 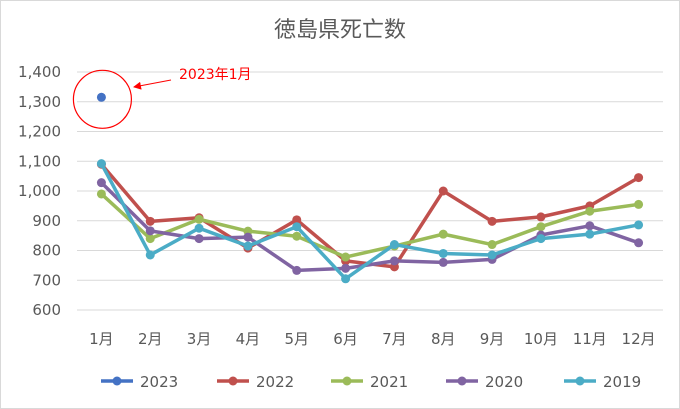 What do you see at coordinates (372, 339) in the screenshot?
I see `x-axis-tick-labels: 1月 2月 3月 4月 5月 6月 7月 8月 9月 10月 11月 12月` at bounding box center [372, 339].